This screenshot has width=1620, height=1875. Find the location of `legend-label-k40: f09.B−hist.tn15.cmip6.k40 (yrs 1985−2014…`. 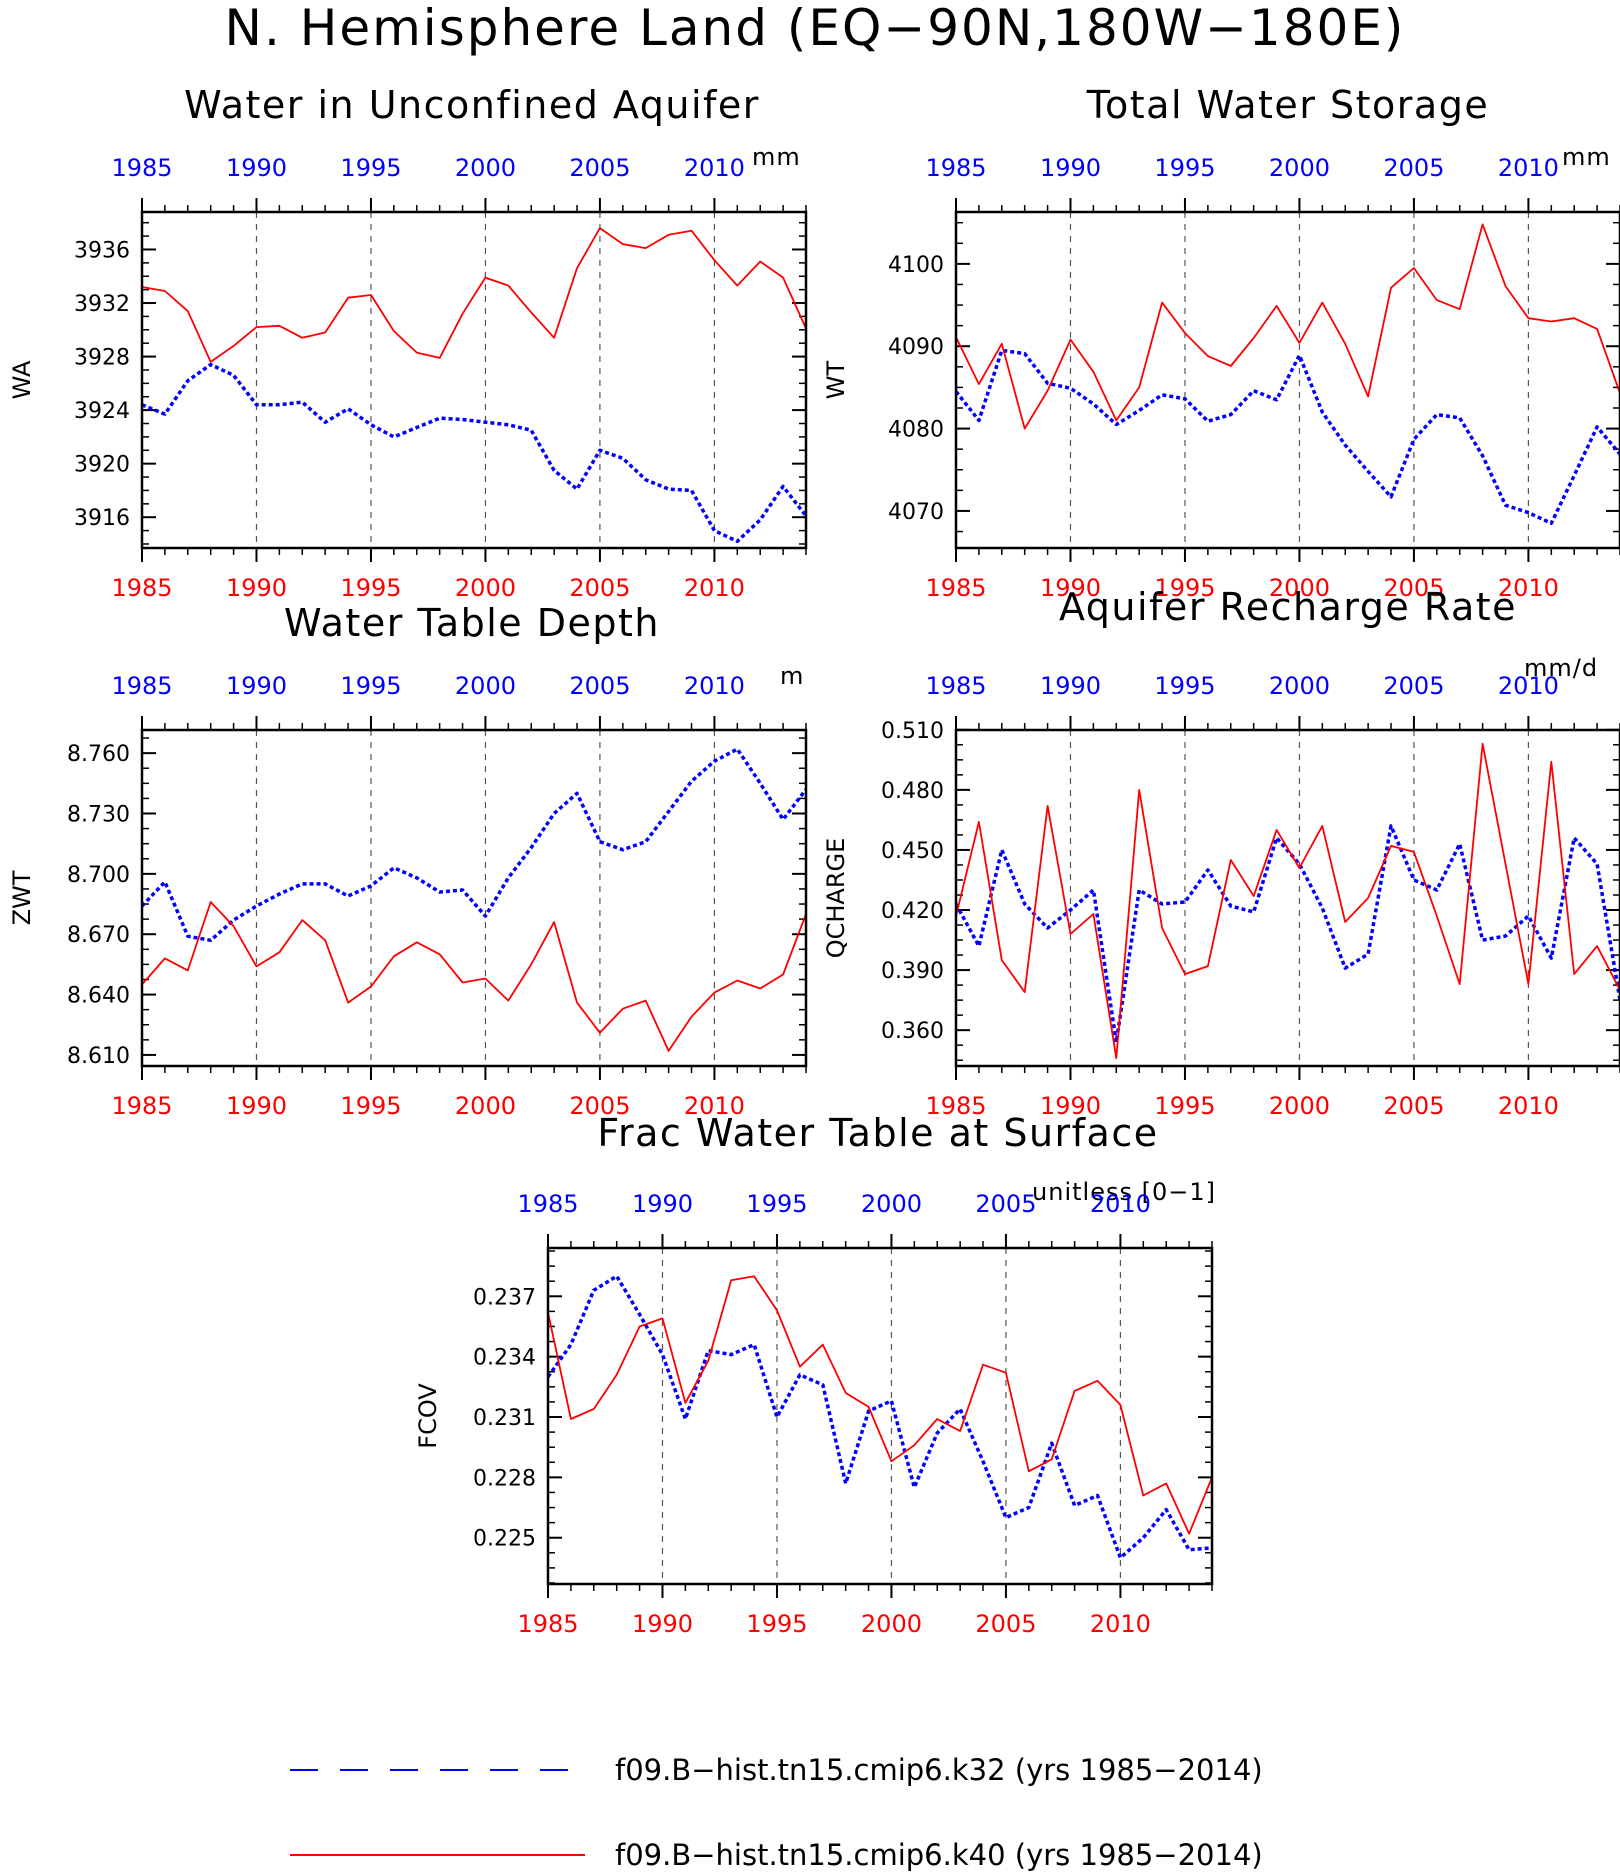

legend-label-k40: f09.B−hist.tn15.cmip6.k40 (yrs 1985−2014… is located at coordinates (939, 1855).